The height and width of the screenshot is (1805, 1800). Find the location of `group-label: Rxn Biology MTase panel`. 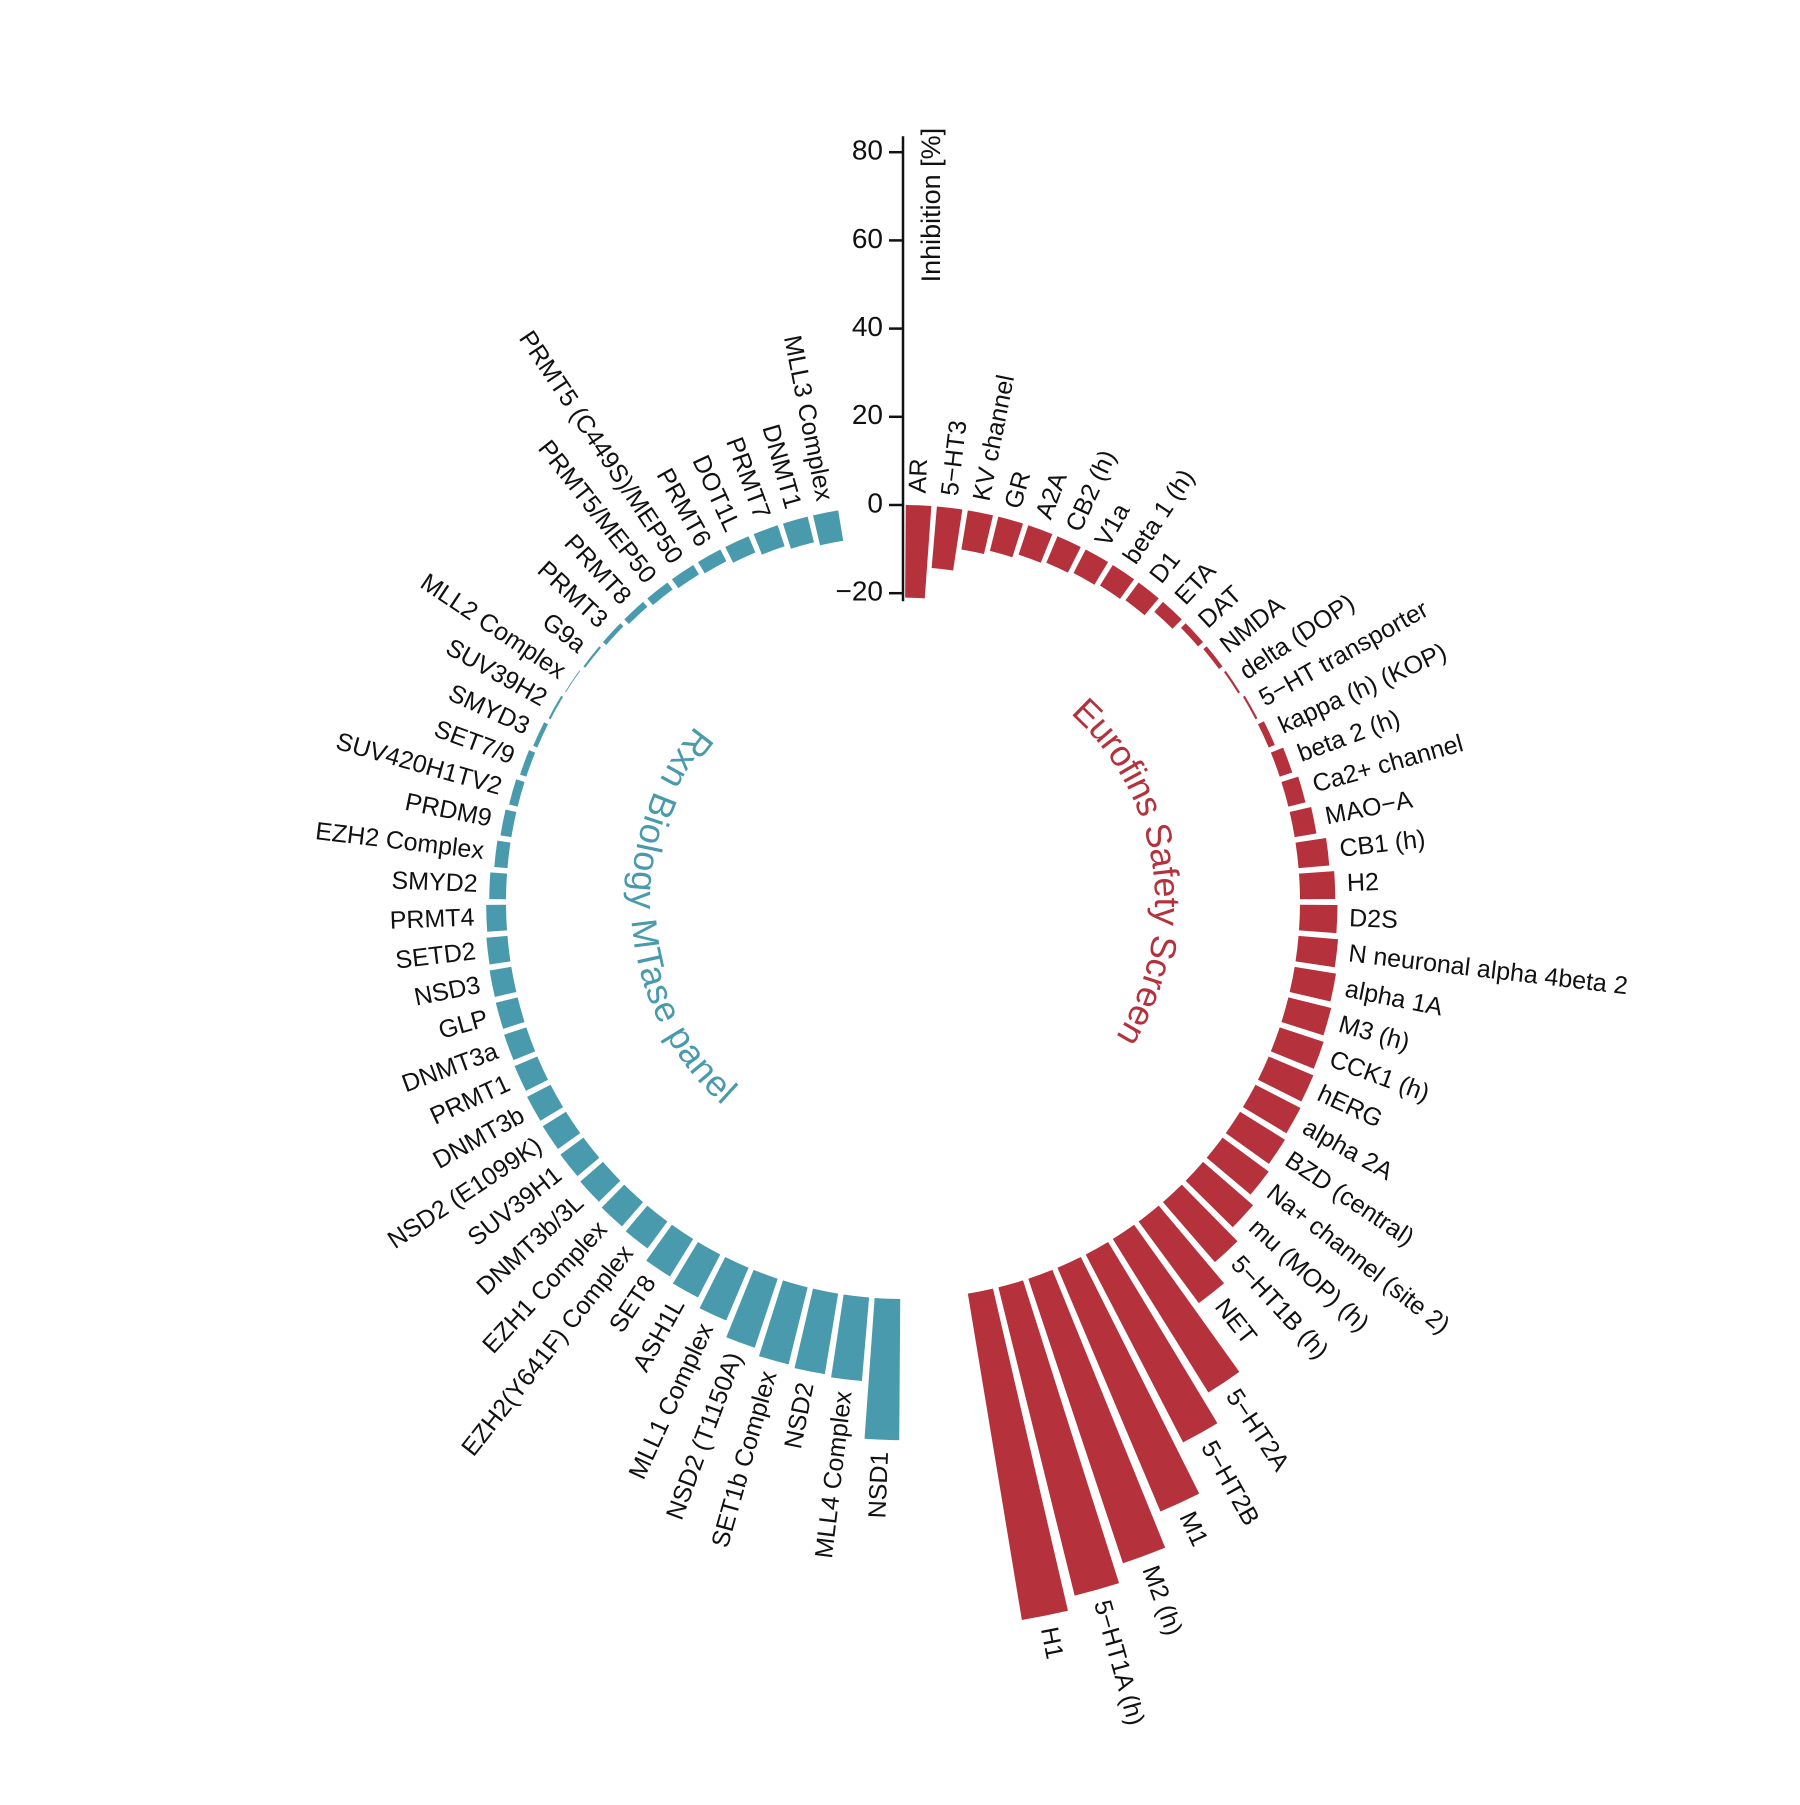

group-label: Rxn Biology MTase panel is located at coordinates (684, 916).